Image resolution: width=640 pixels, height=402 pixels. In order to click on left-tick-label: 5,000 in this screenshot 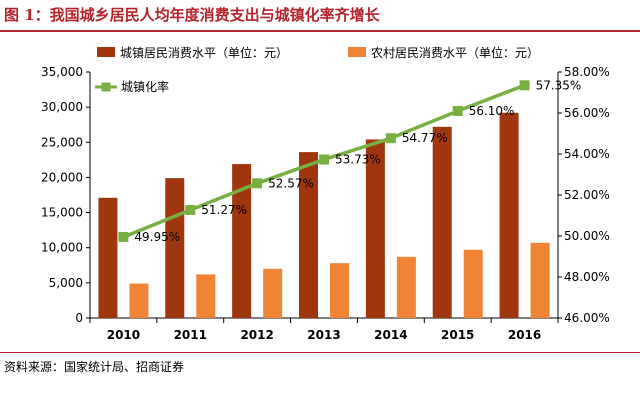, I will do `click(66, 283)`.